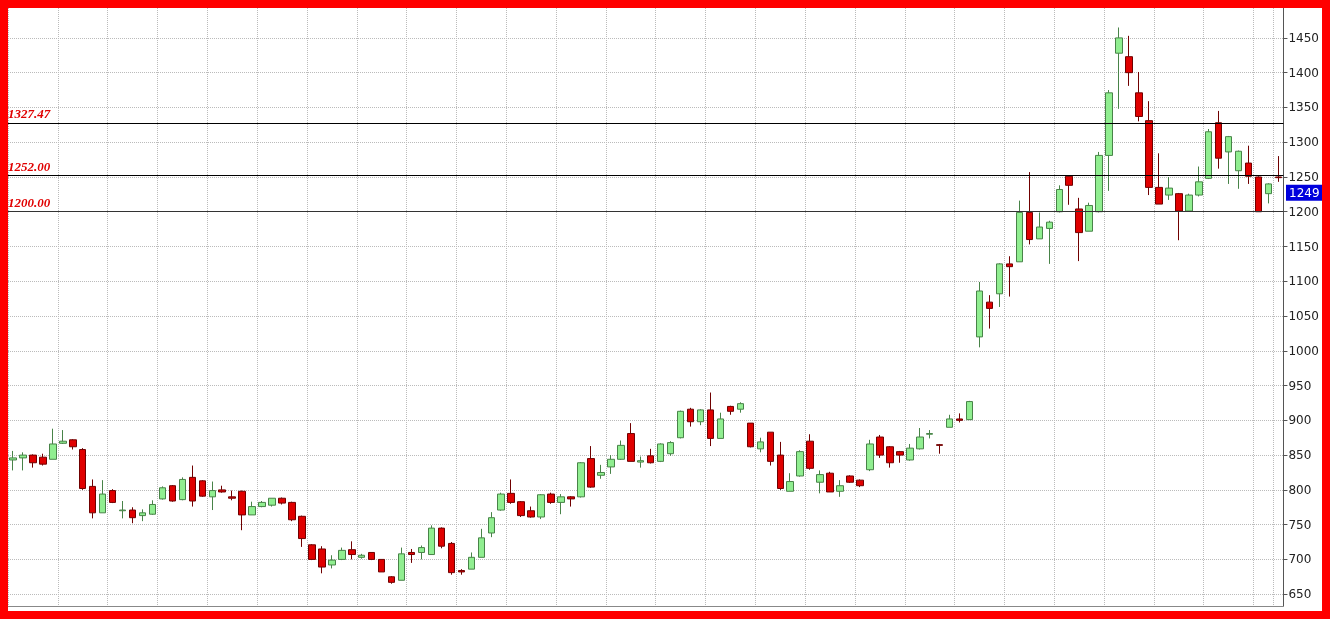 This screenshot has height=619, width=1330. I want to click on y-tick-label: 1400, so click(1304, 72).